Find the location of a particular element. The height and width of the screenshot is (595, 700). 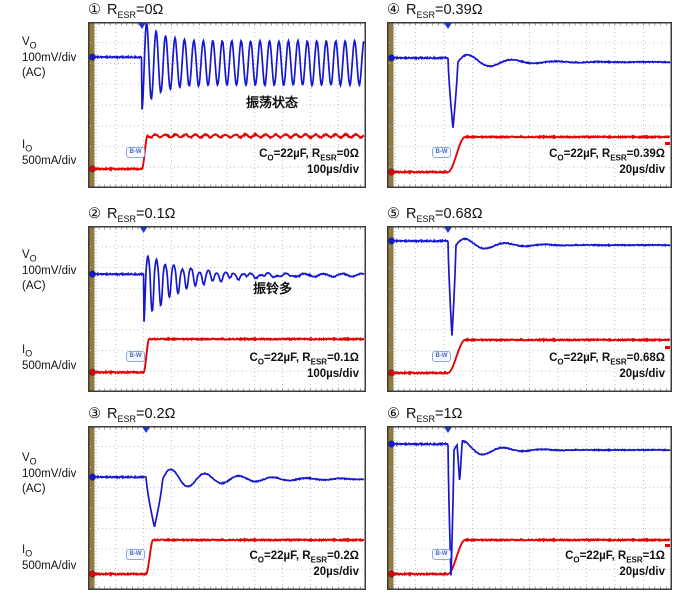

scope-grid: 振荡状态 CO=22µF, RESR=0Ω 100µs/div B-W is located at coordinates (227, 105).